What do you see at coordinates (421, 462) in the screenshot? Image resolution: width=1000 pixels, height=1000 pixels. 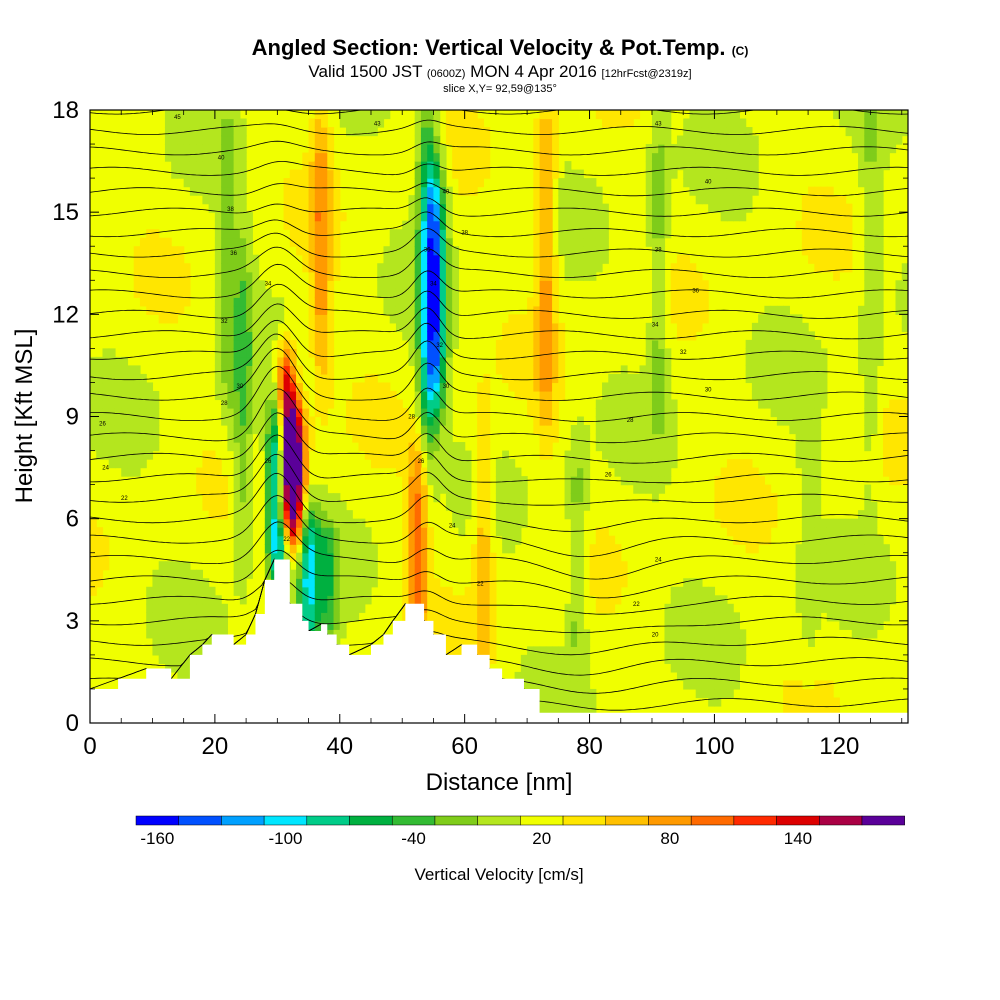 I see `contour-label: 26` at bounding box center [421, 462].